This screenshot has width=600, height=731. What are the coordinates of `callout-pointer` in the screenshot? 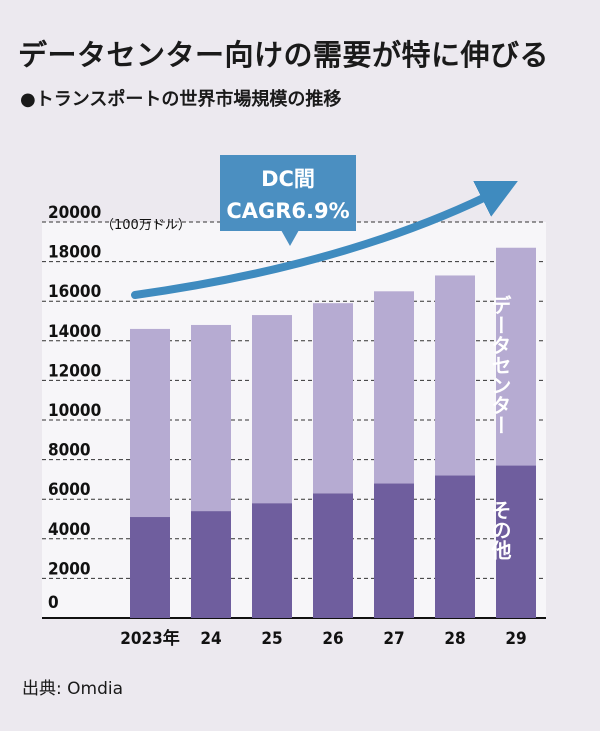 It's located at (290, 238).